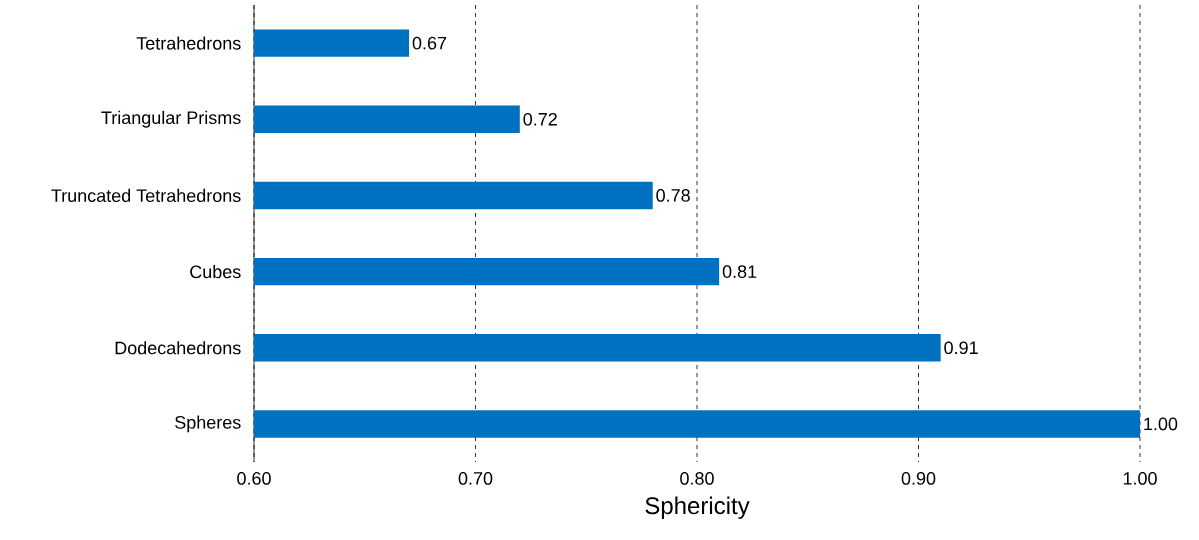 The width and height of the screenshot is (1199, 540). Describe the element at coordinates (188, 43) in the screenshot. I see `y-tick-label: Tetrahedrons` at that location.